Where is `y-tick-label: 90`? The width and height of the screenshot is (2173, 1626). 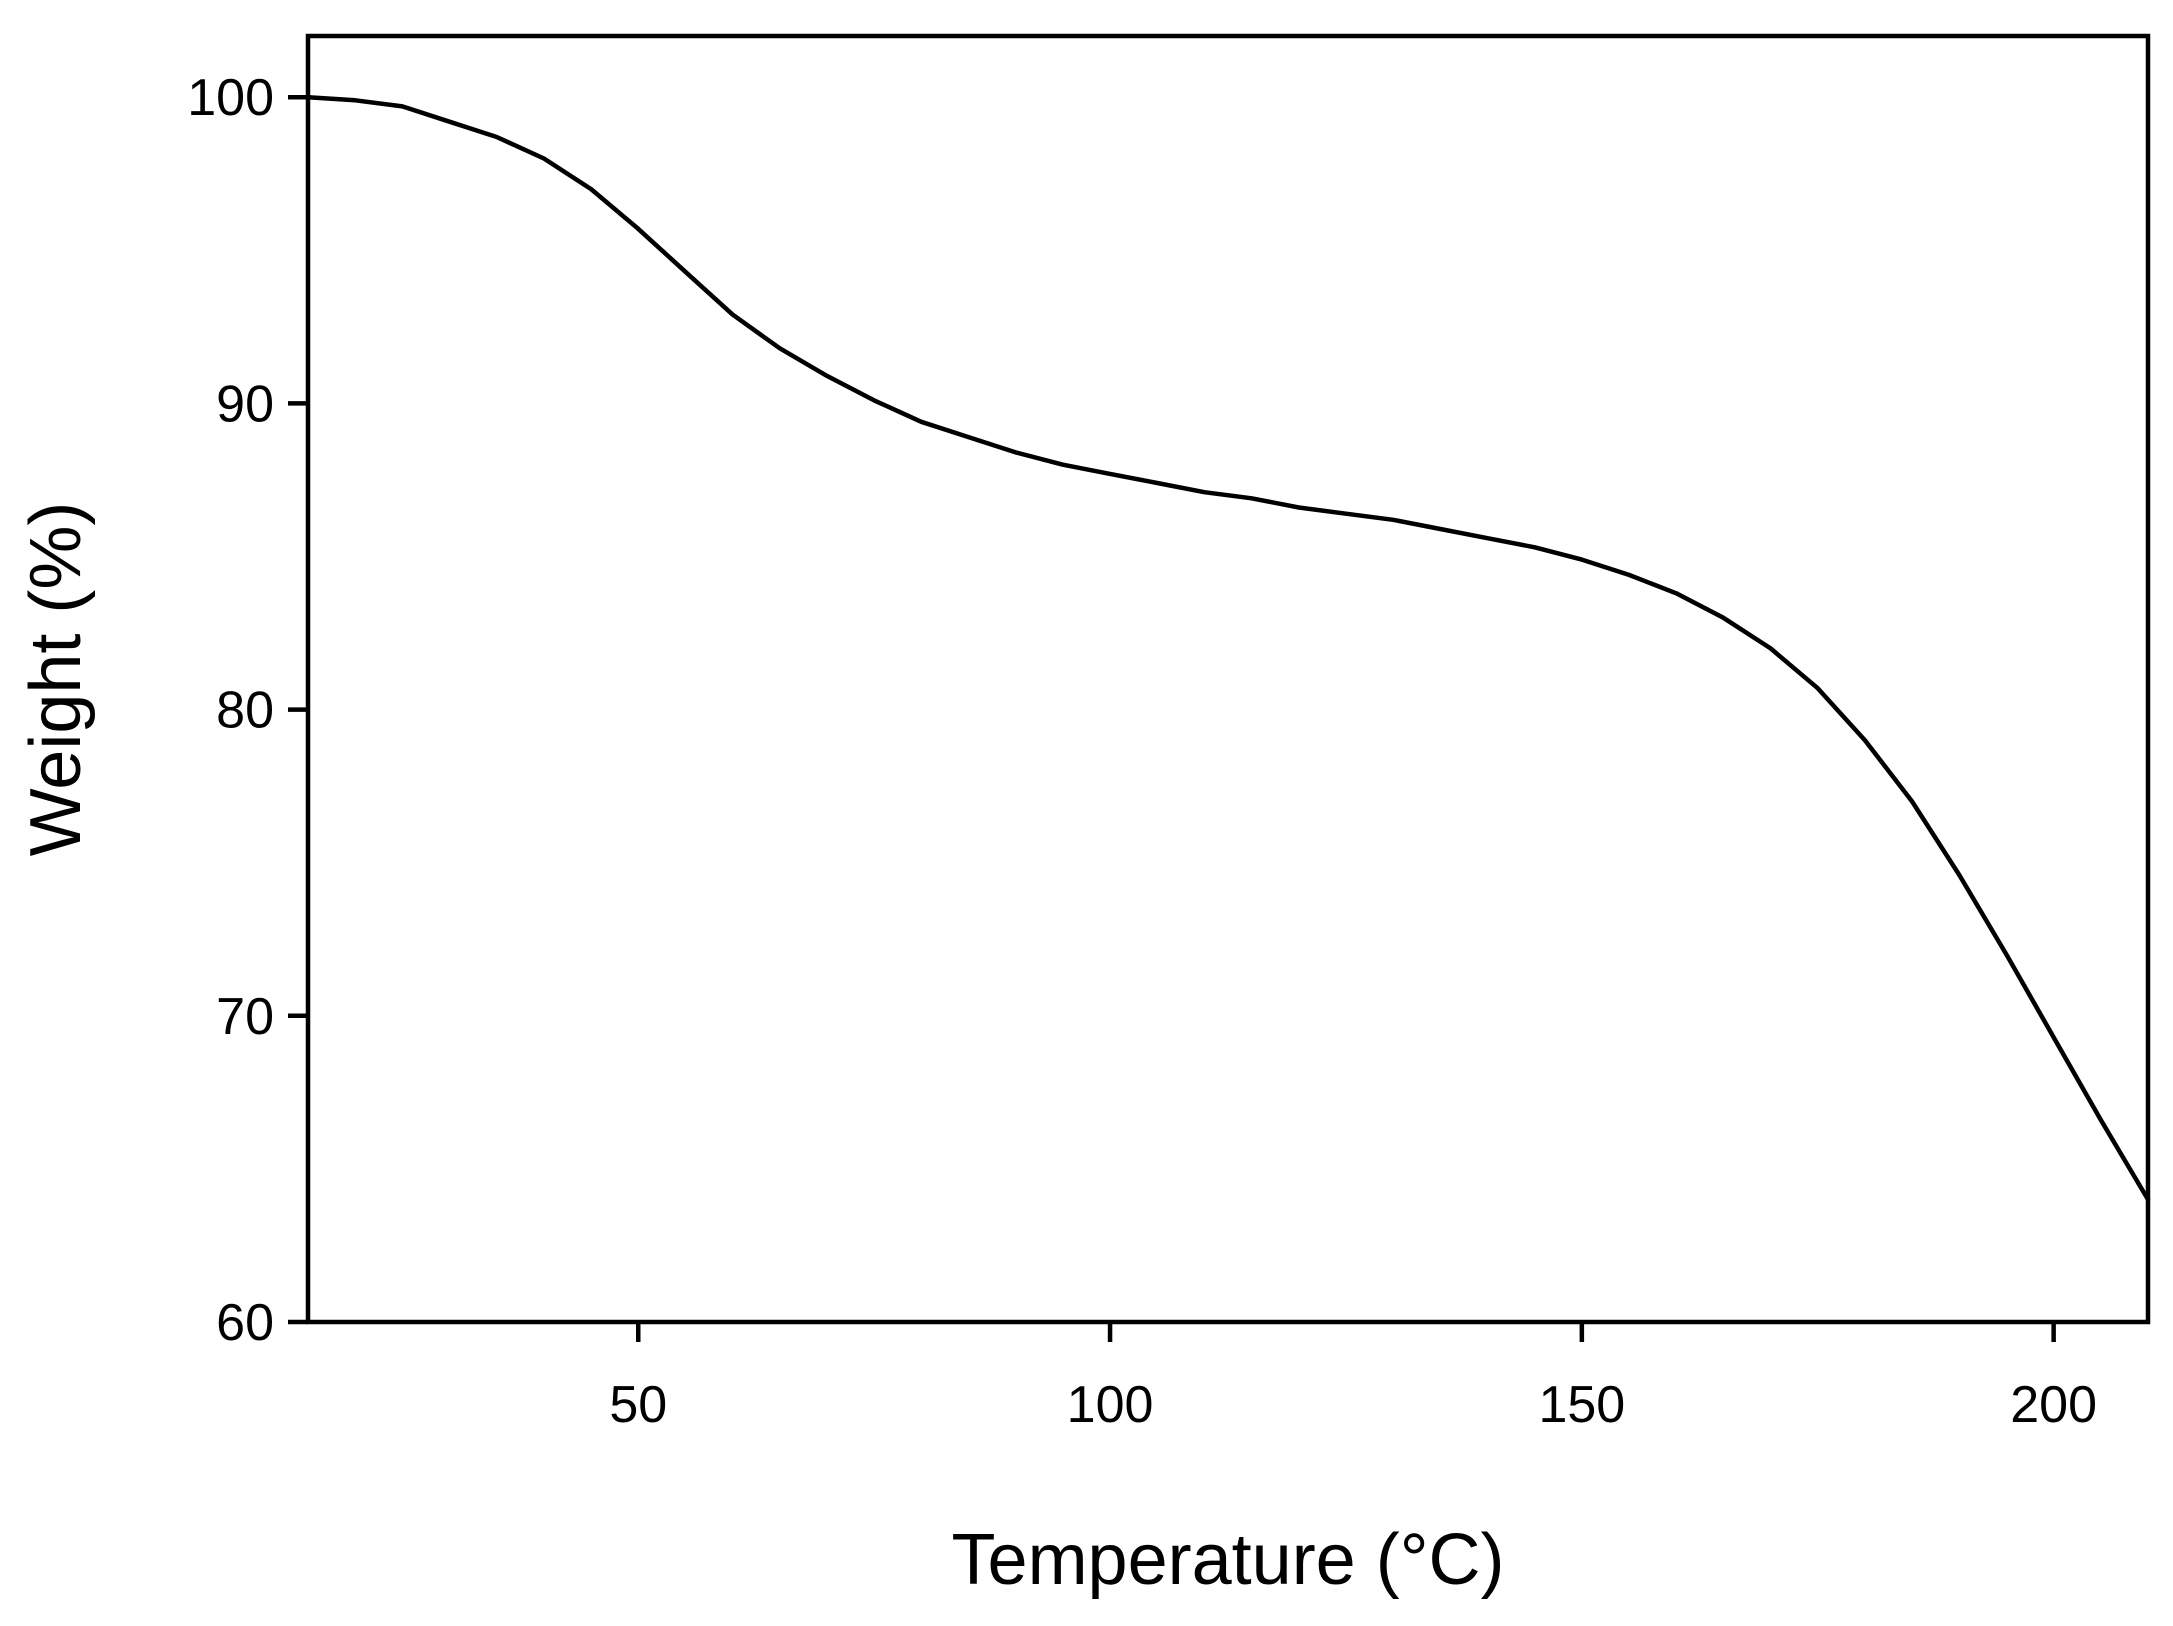 y-tick-label: 90 is located at coordinates (245, 404).